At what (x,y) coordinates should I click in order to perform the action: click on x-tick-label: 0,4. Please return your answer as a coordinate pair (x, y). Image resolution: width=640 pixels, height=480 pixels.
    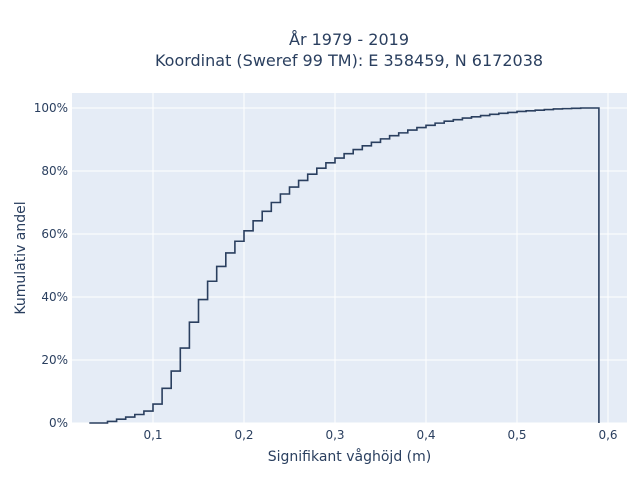
    Looking at the image, I should click on (425, 435).